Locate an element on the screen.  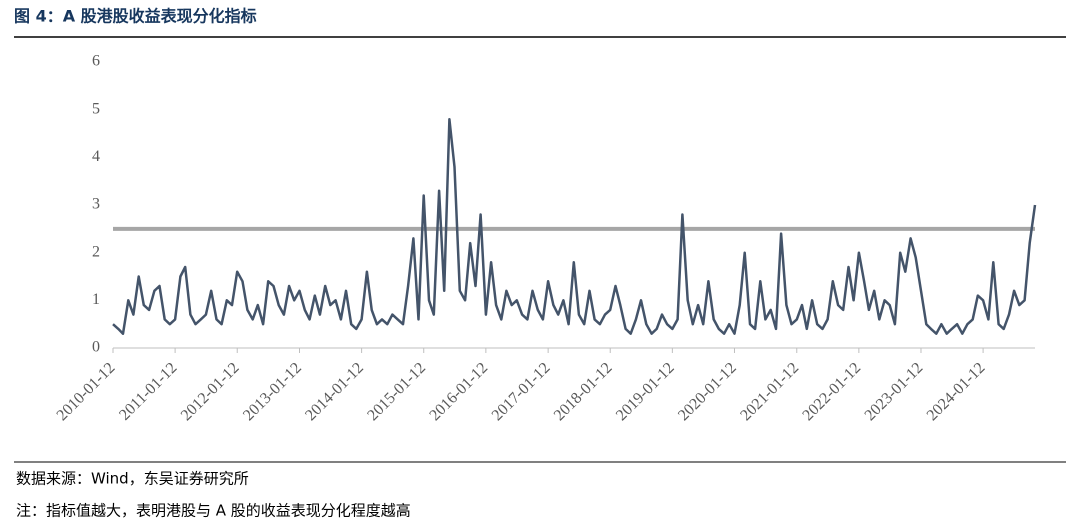
x-tick-label: 2019-01-12 is located at coordinates (645, 391).